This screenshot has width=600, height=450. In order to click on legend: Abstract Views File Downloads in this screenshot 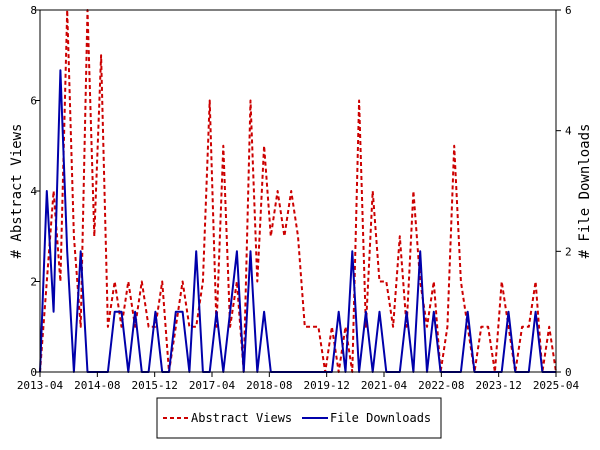, I will do `click(299, 418)`.